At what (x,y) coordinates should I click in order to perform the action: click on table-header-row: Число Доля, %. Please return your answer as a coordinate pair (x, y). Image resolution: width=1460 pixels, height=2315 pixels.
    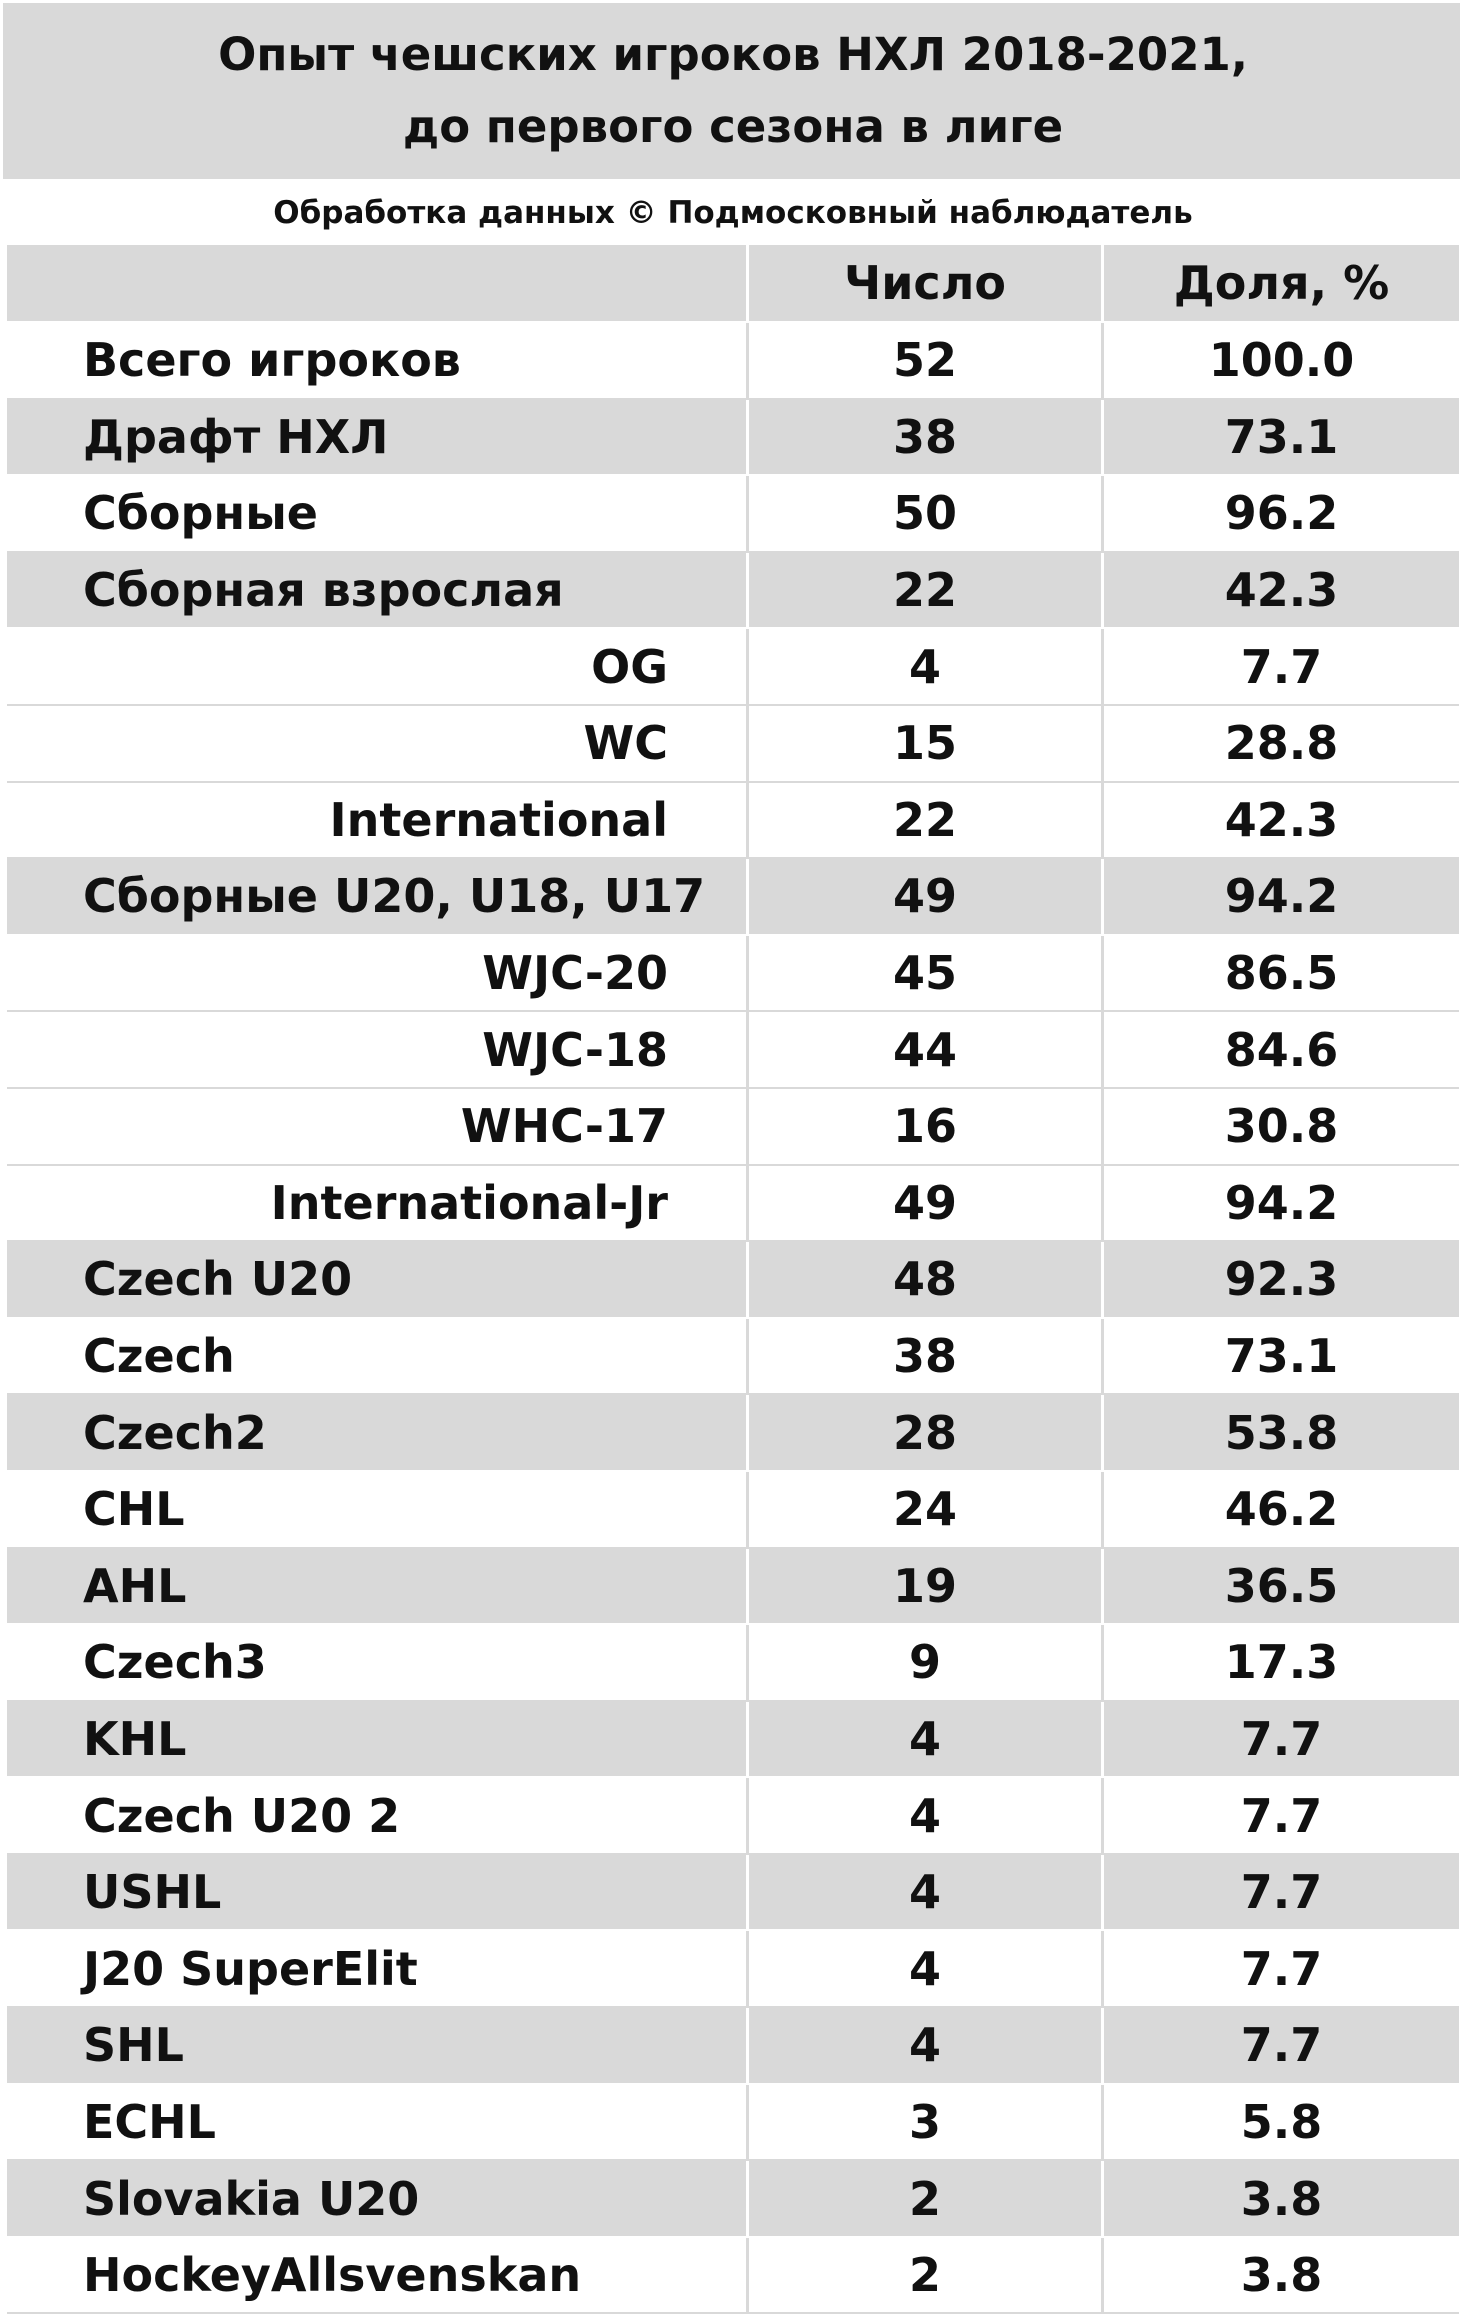
    Looking at the image, I should click on (733, 284).